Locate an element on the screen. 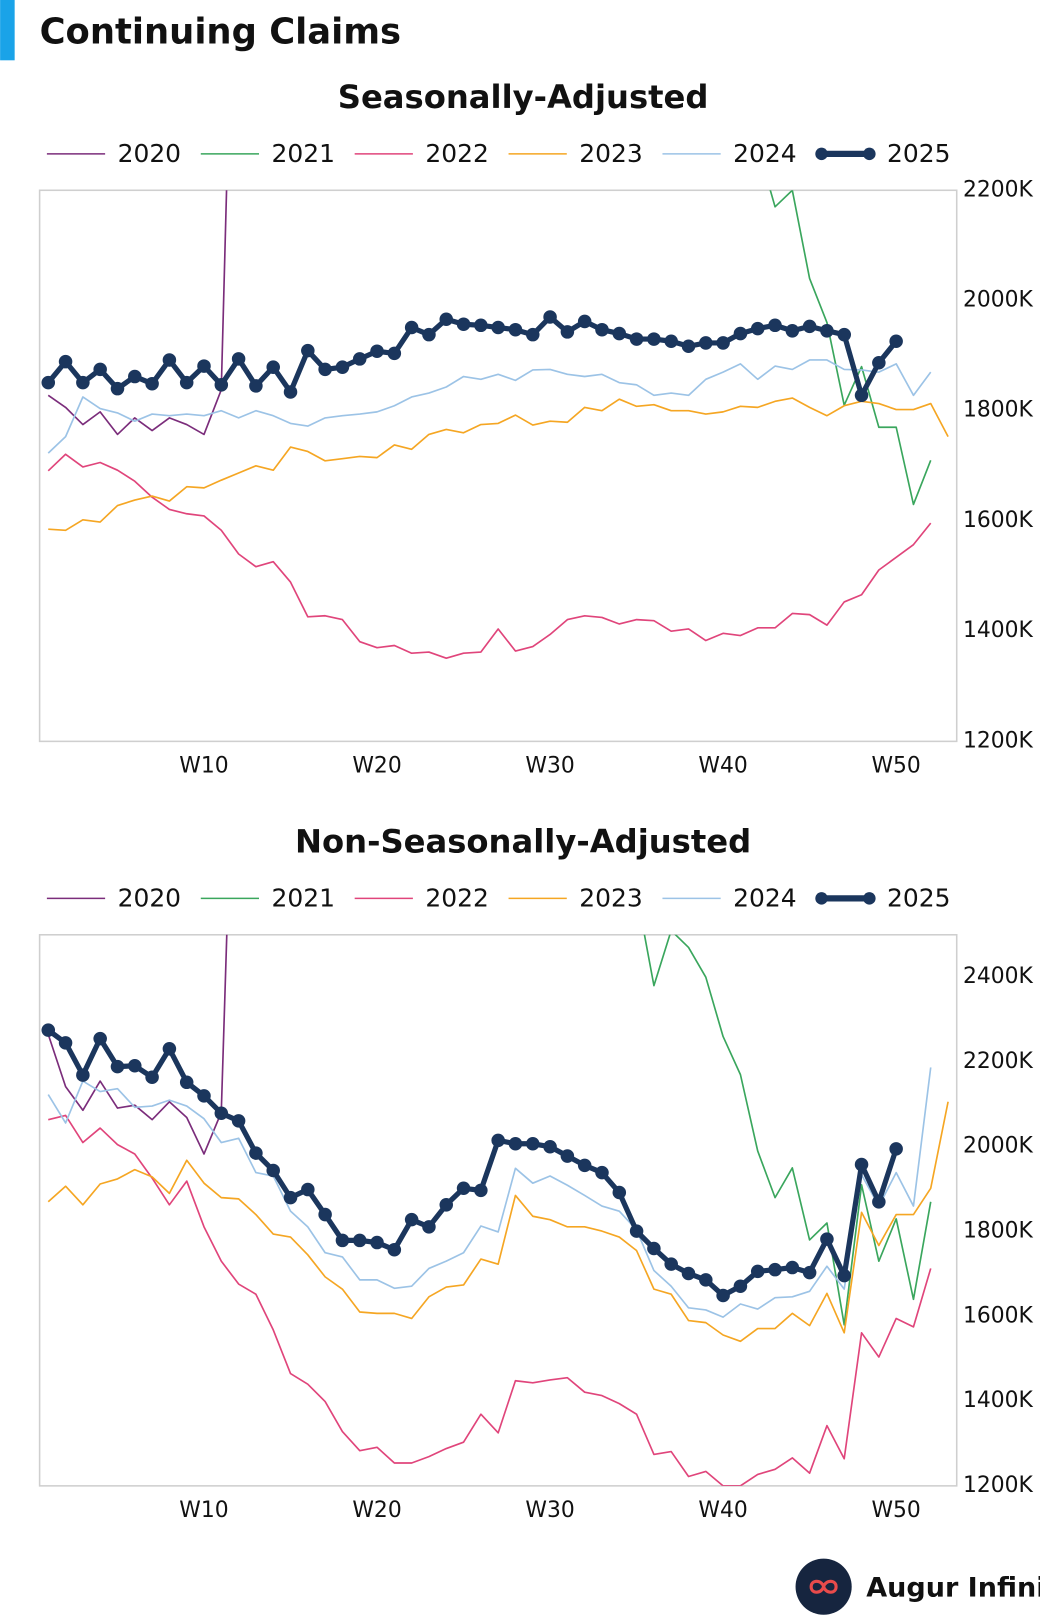 This screenshot has height=1620, width=1040. y-tick-label: 2000K is located at coordinates (998, 300).